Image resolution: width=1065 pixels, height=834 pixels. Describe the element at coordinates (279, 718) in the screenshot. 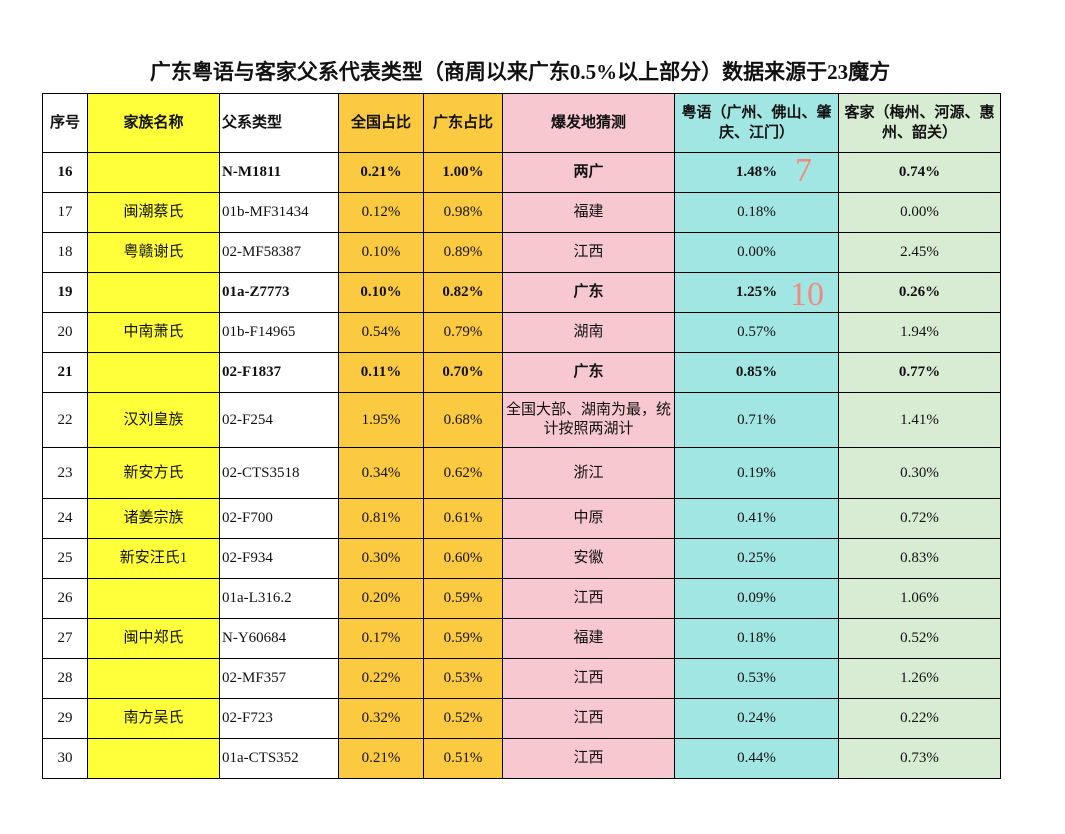

I see `table-cell: 02-F723` at that location.